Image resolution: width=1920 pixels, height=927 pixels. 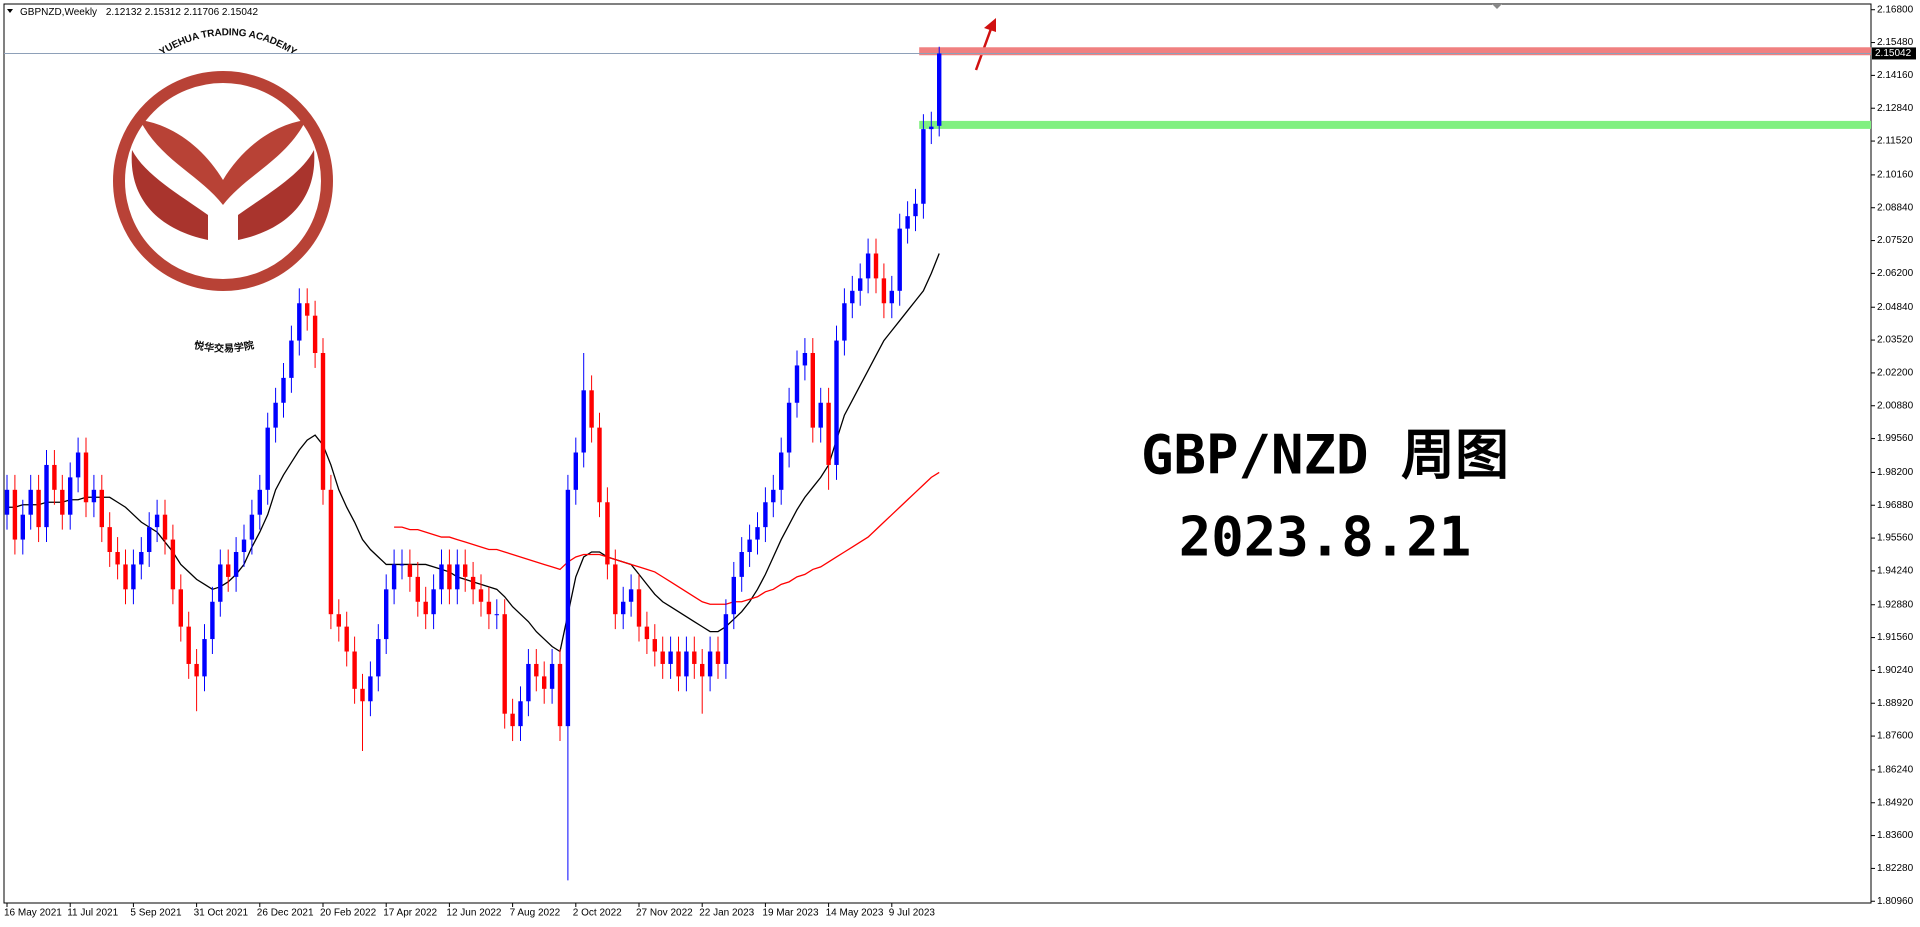 I want to click on y-tick-label: 2.10160, so click(x=1895, y=175).